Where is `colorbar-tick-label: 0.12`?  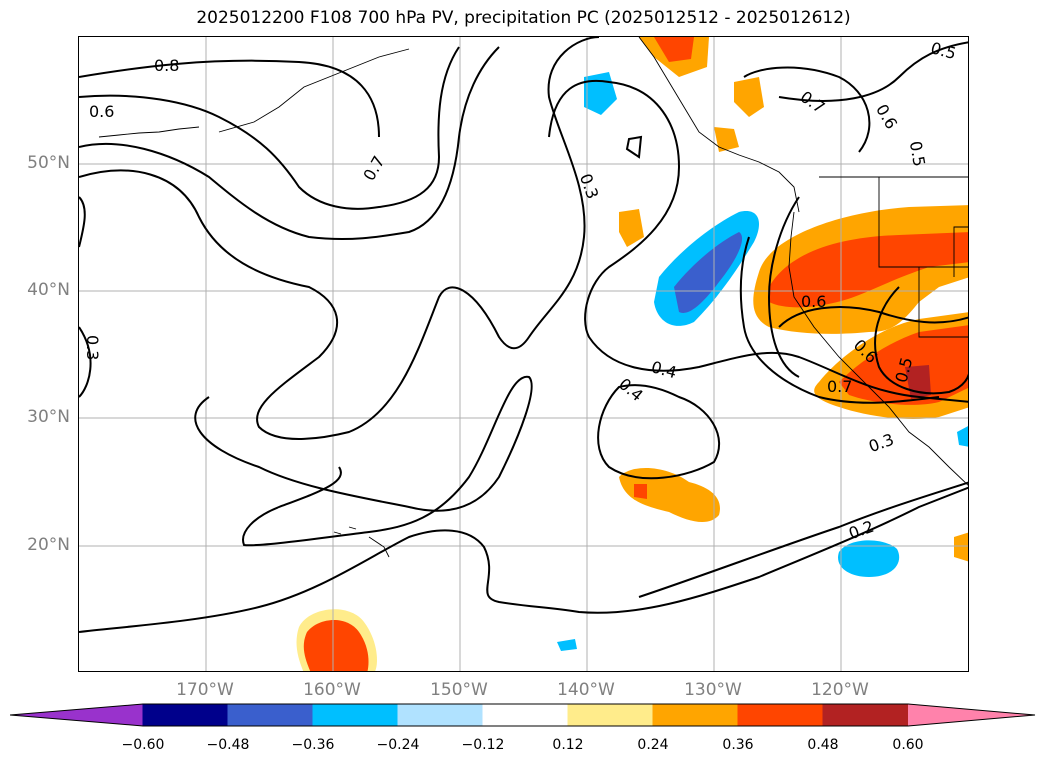
colorbar-tick-label: 0.12 is located at coordinates (568, 745).